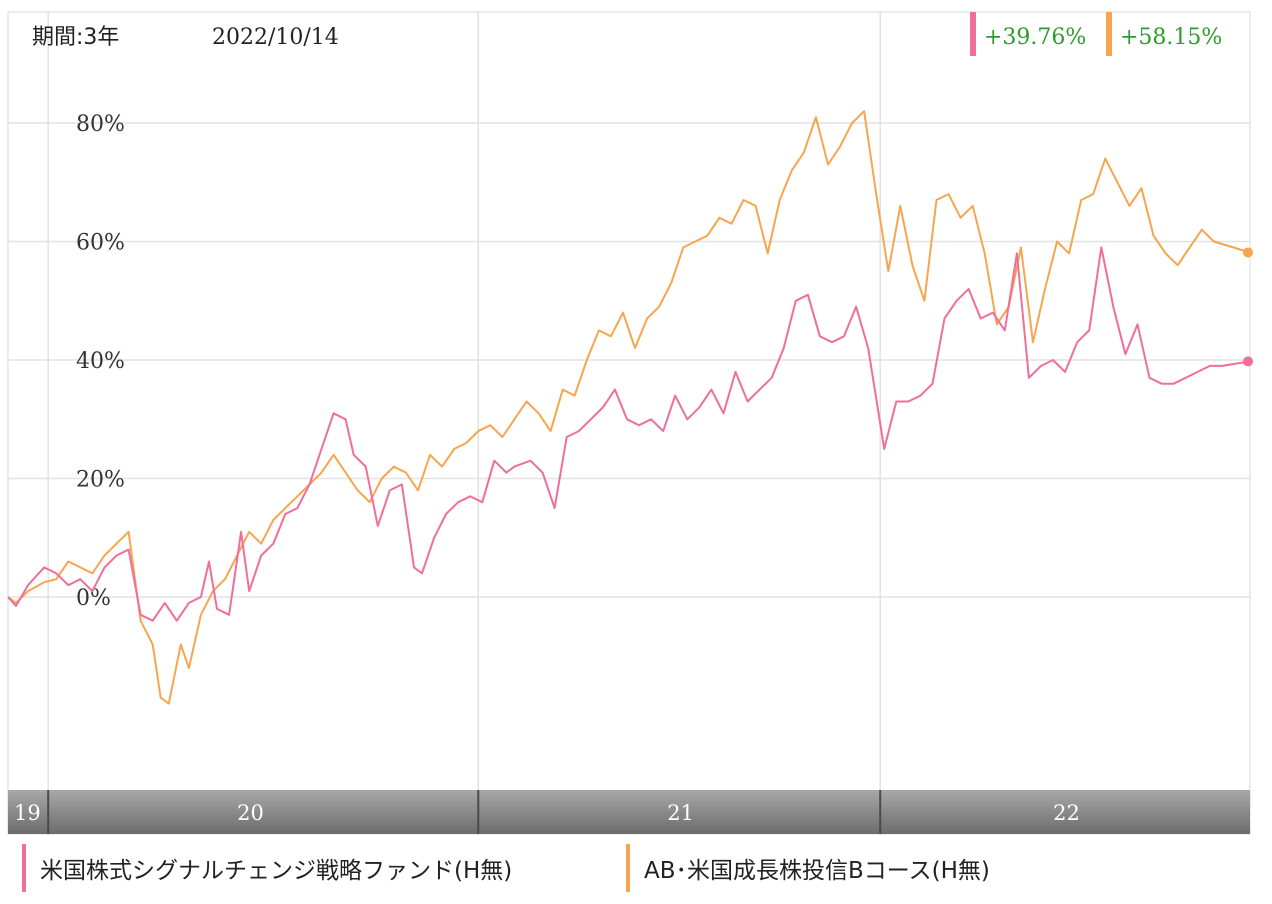  I want to click on x-tick-label-19: 19, so click(27, 813).